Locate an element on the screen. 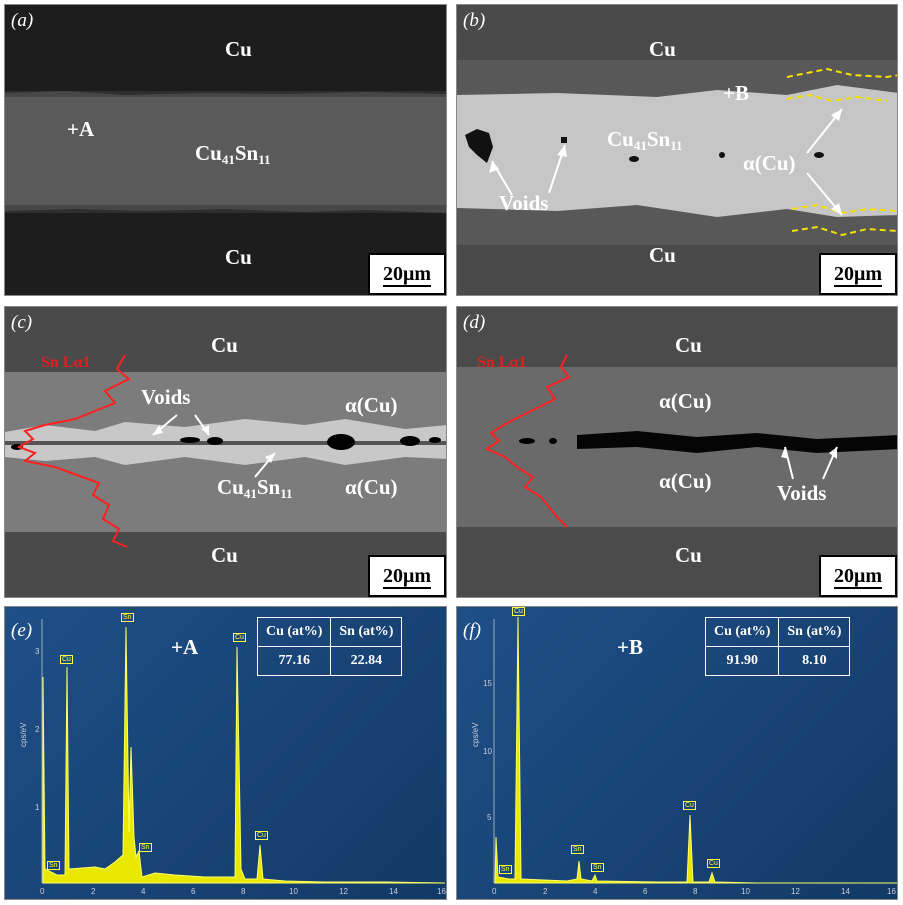  panel-c-phase-label: Cu41Sn11 is located at coordinates (255, 488).